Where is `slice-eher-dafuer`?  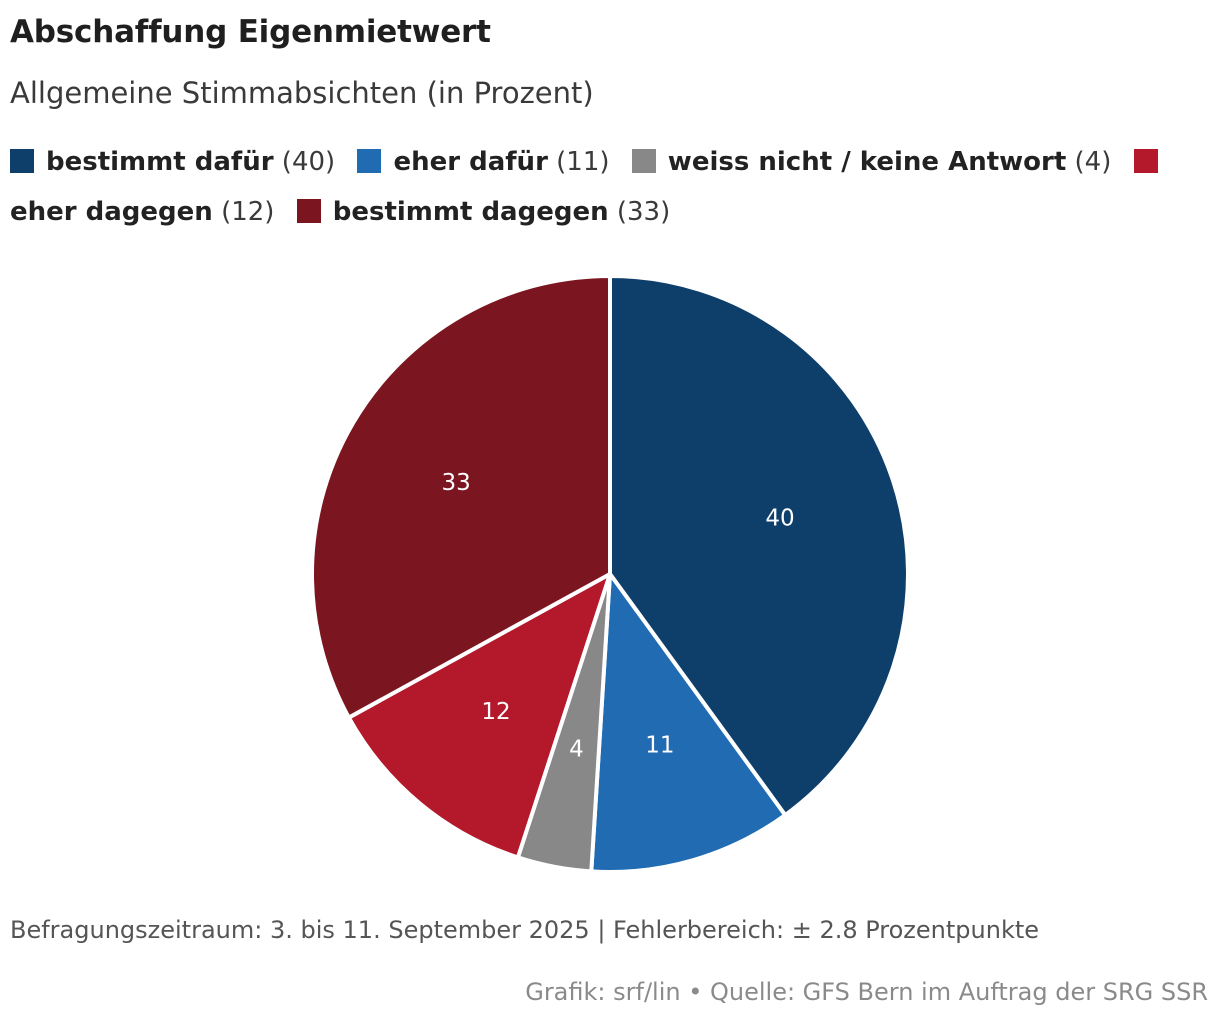
slice-eher-dafuer is located at coordinates (688, 723).